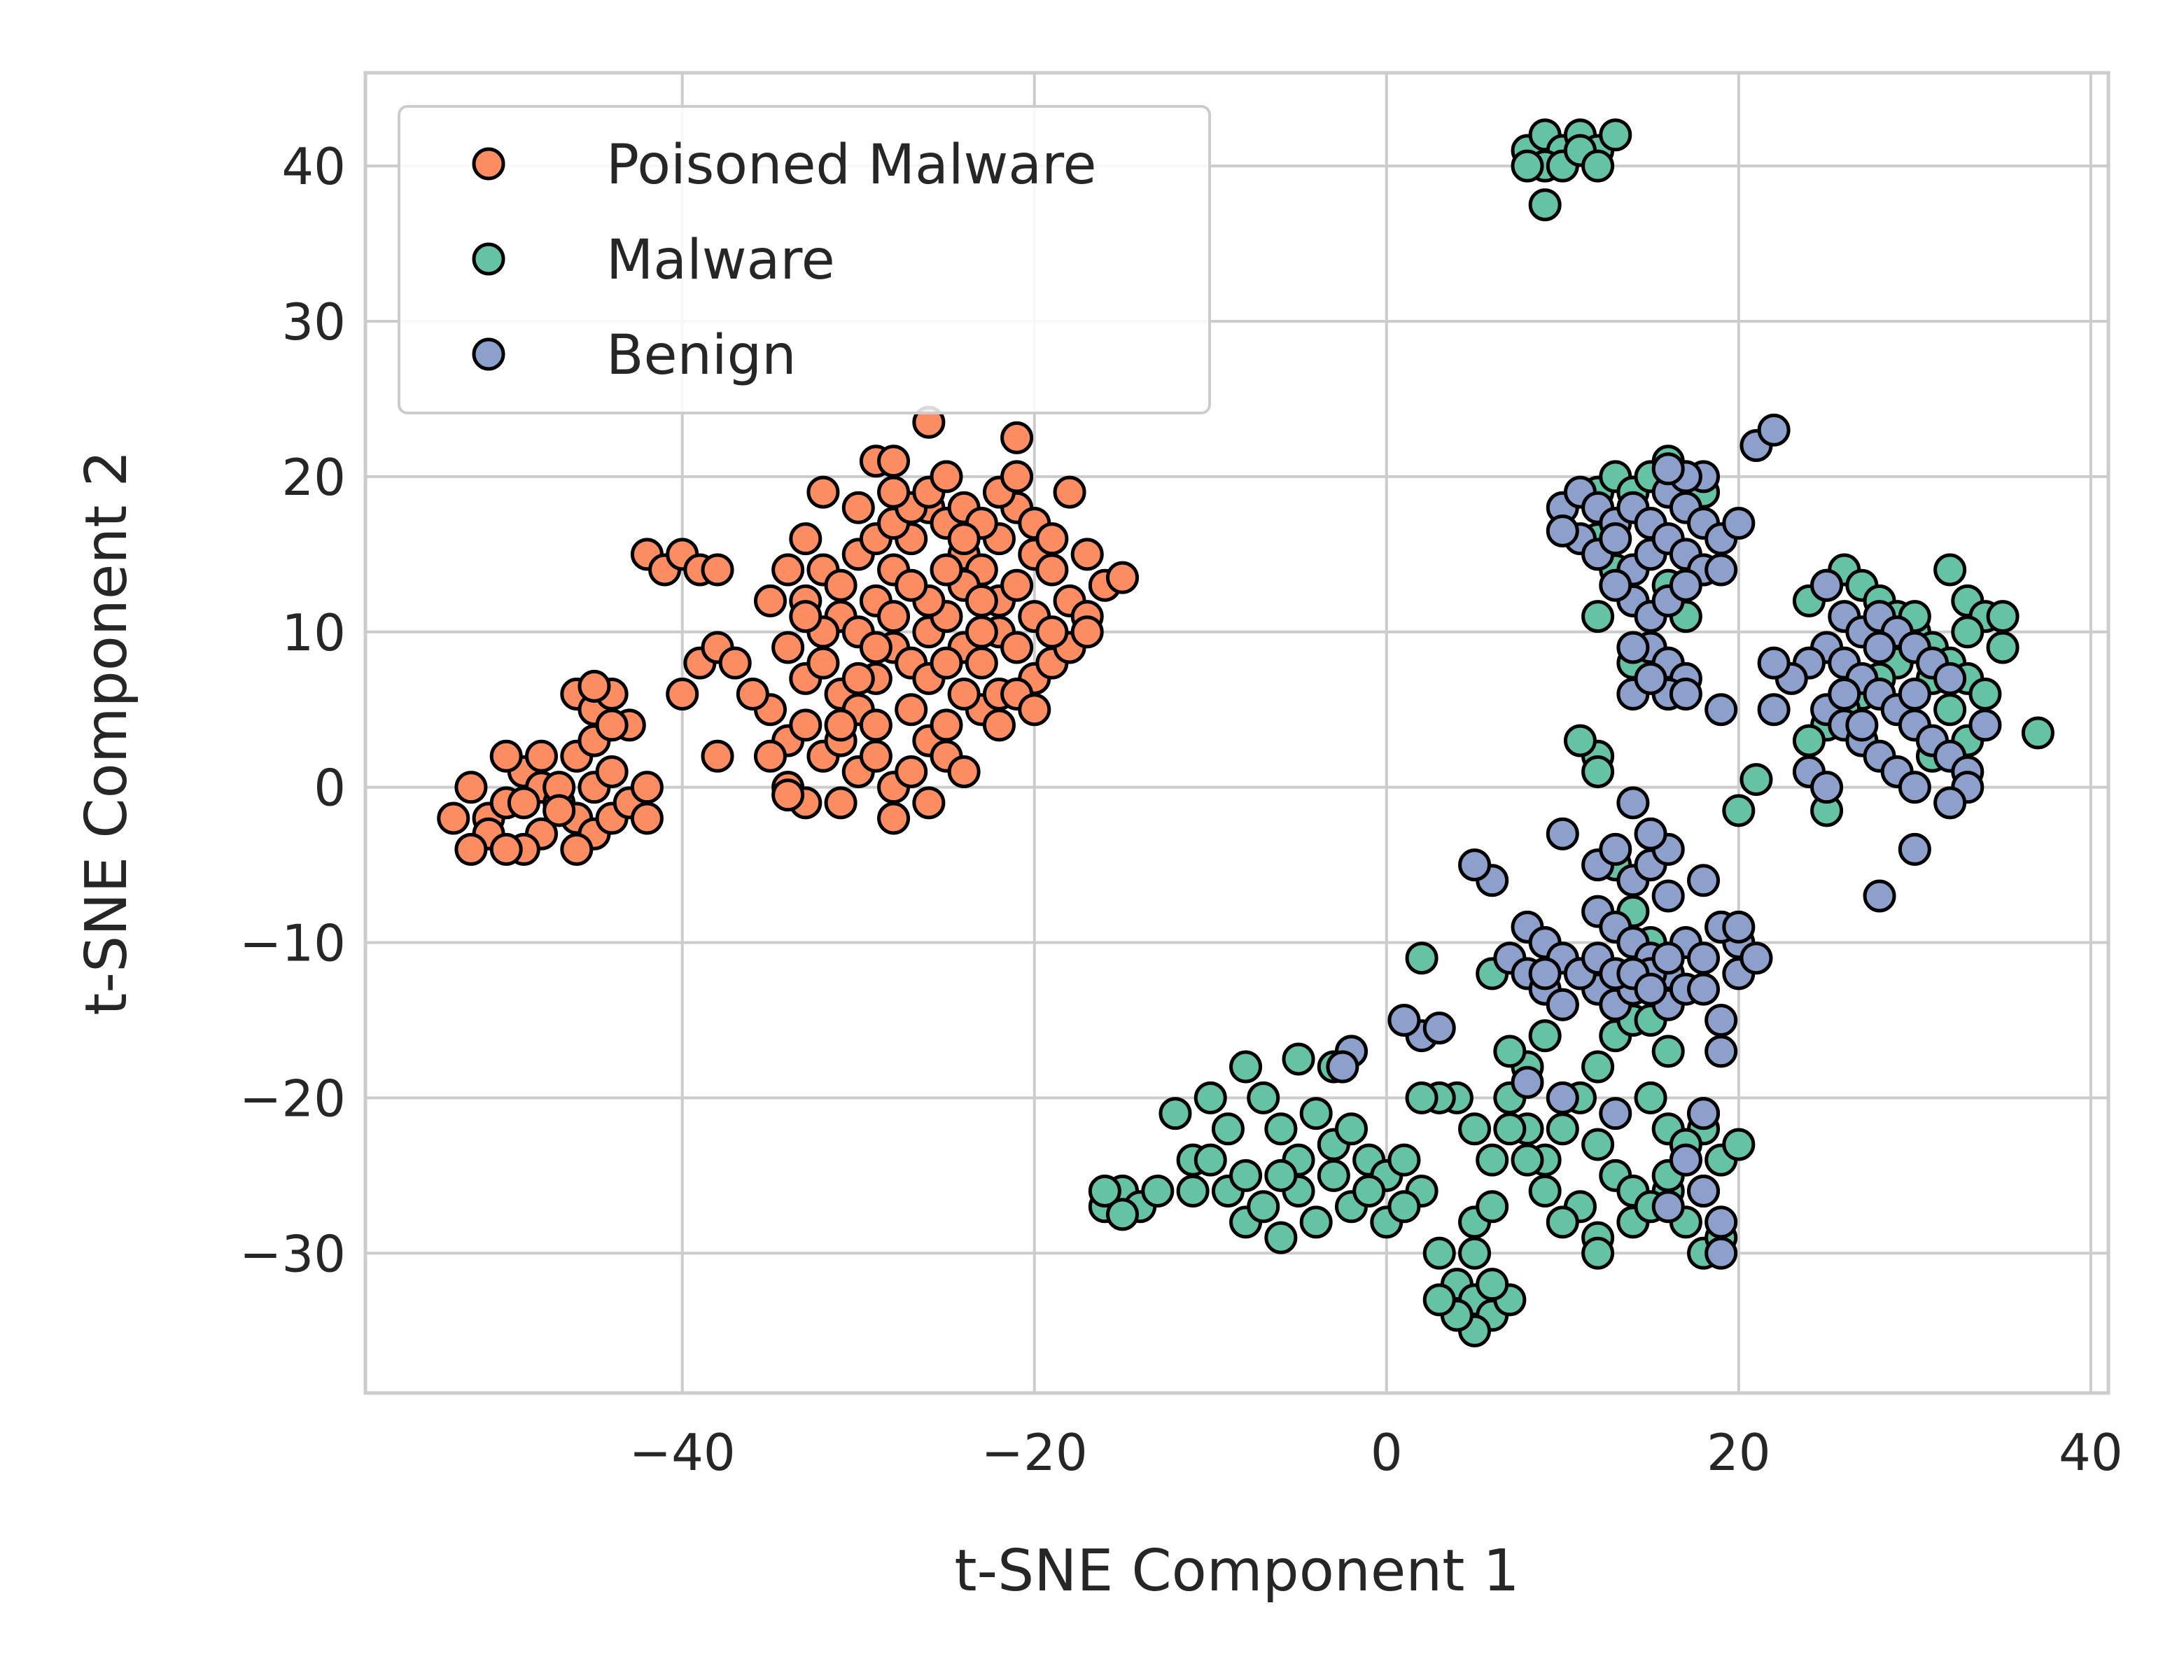 This screenshot has width=2184, height=1680. I want to click on y-tick-label: 0, so click(330, 788).